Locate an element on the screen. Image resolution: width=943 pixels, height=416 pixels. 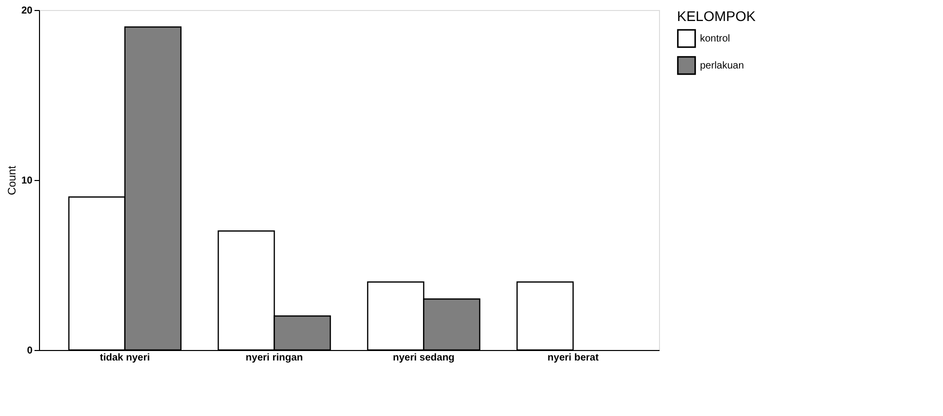
x-tick-label: tidak nyeri is located at coordinates (125, 358).